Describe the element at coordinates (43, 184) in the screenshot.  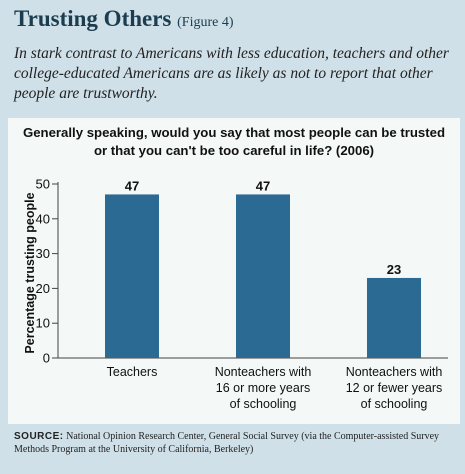
I see `y-tick-label: 50` at that location.